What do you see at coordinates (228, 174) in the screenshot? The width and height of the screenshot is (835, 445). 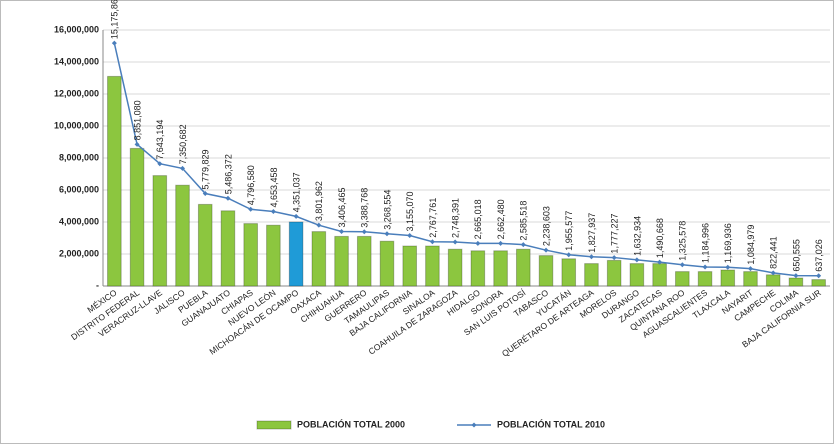 I see `value-label: 5,486,372` at bounding box center [228, 174].